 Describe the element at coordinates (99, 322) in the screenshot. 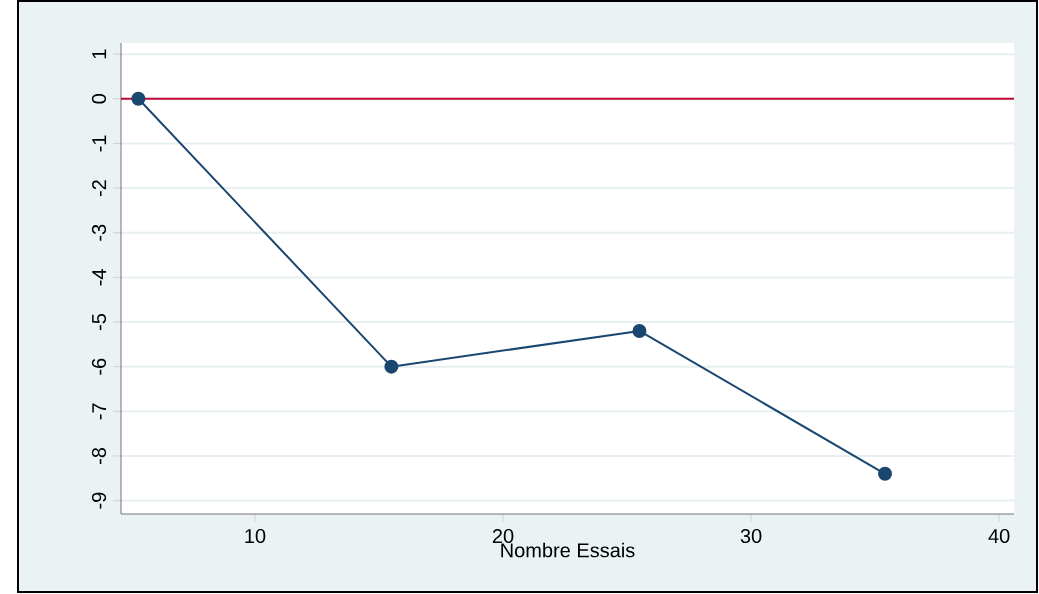

I see `y-tick-label: -5` at that location.